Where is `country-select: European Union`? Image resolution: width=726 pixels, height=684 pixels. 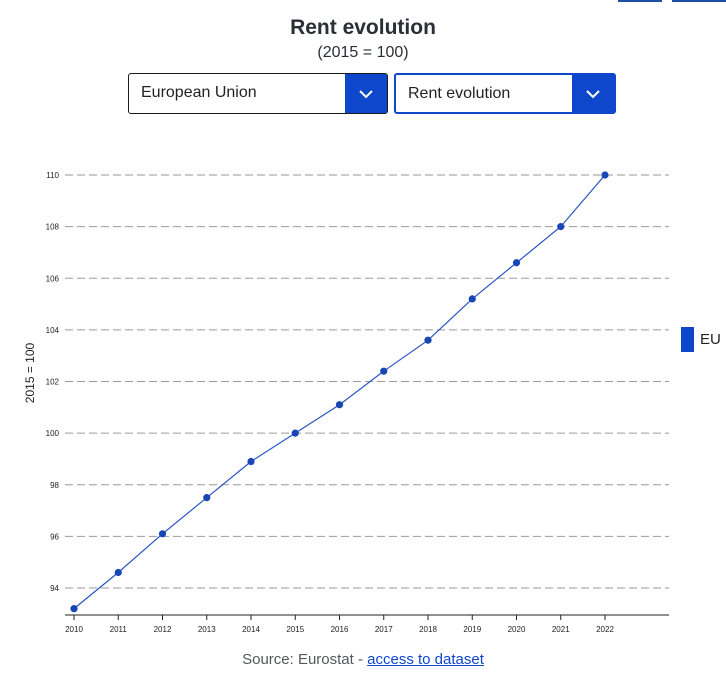 country-select: European Union is located at coordinates (258, 93).